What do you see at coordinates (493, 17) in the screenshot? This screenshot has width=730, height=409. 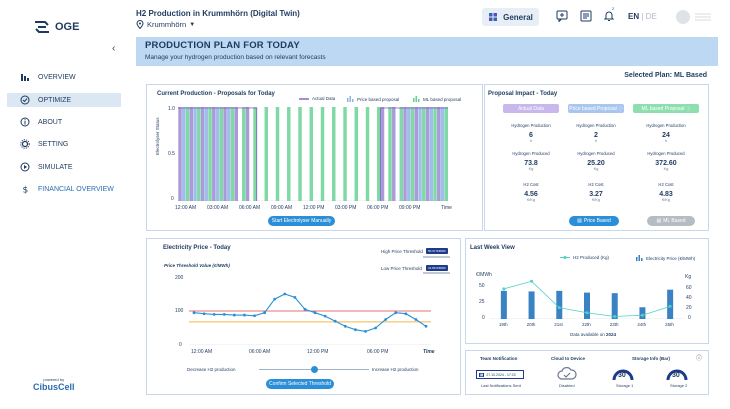 I see `grid-icon` at bounding box center [493, 17].